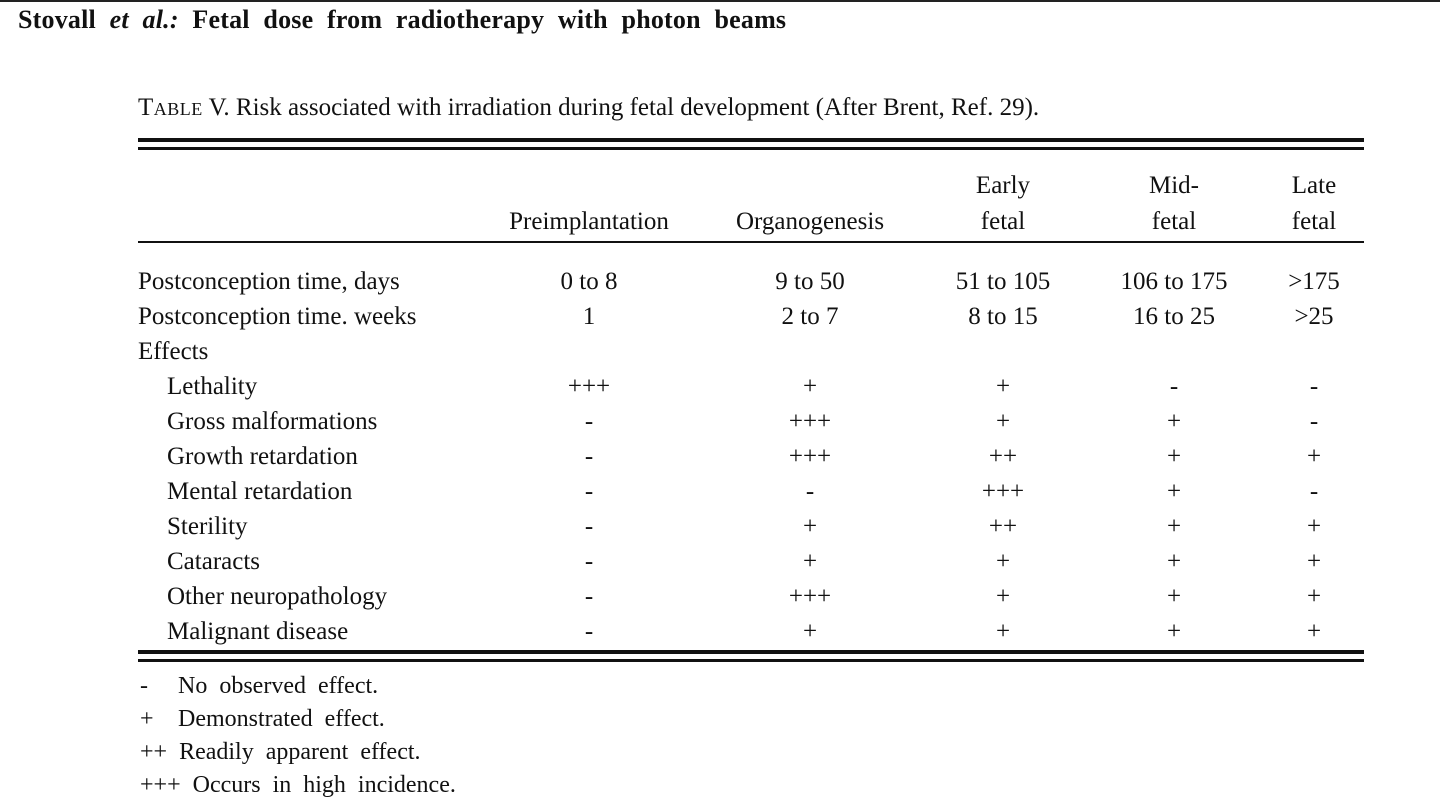 Image resolution: width=1440 pixels, height=806 pixels. What do you see at coordinates (1003, 456) in the screenshot?
I see `table-cell: ++` at bounding box center [1003, 456].